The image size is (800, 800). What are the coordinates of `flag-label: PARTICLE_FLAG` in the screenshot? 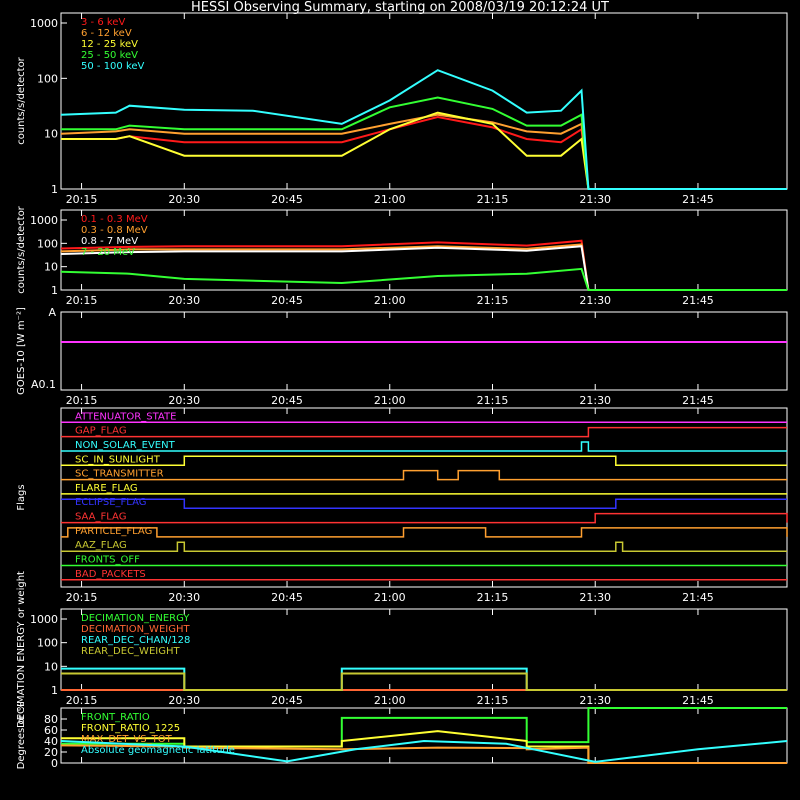 It's located at (113, 531).